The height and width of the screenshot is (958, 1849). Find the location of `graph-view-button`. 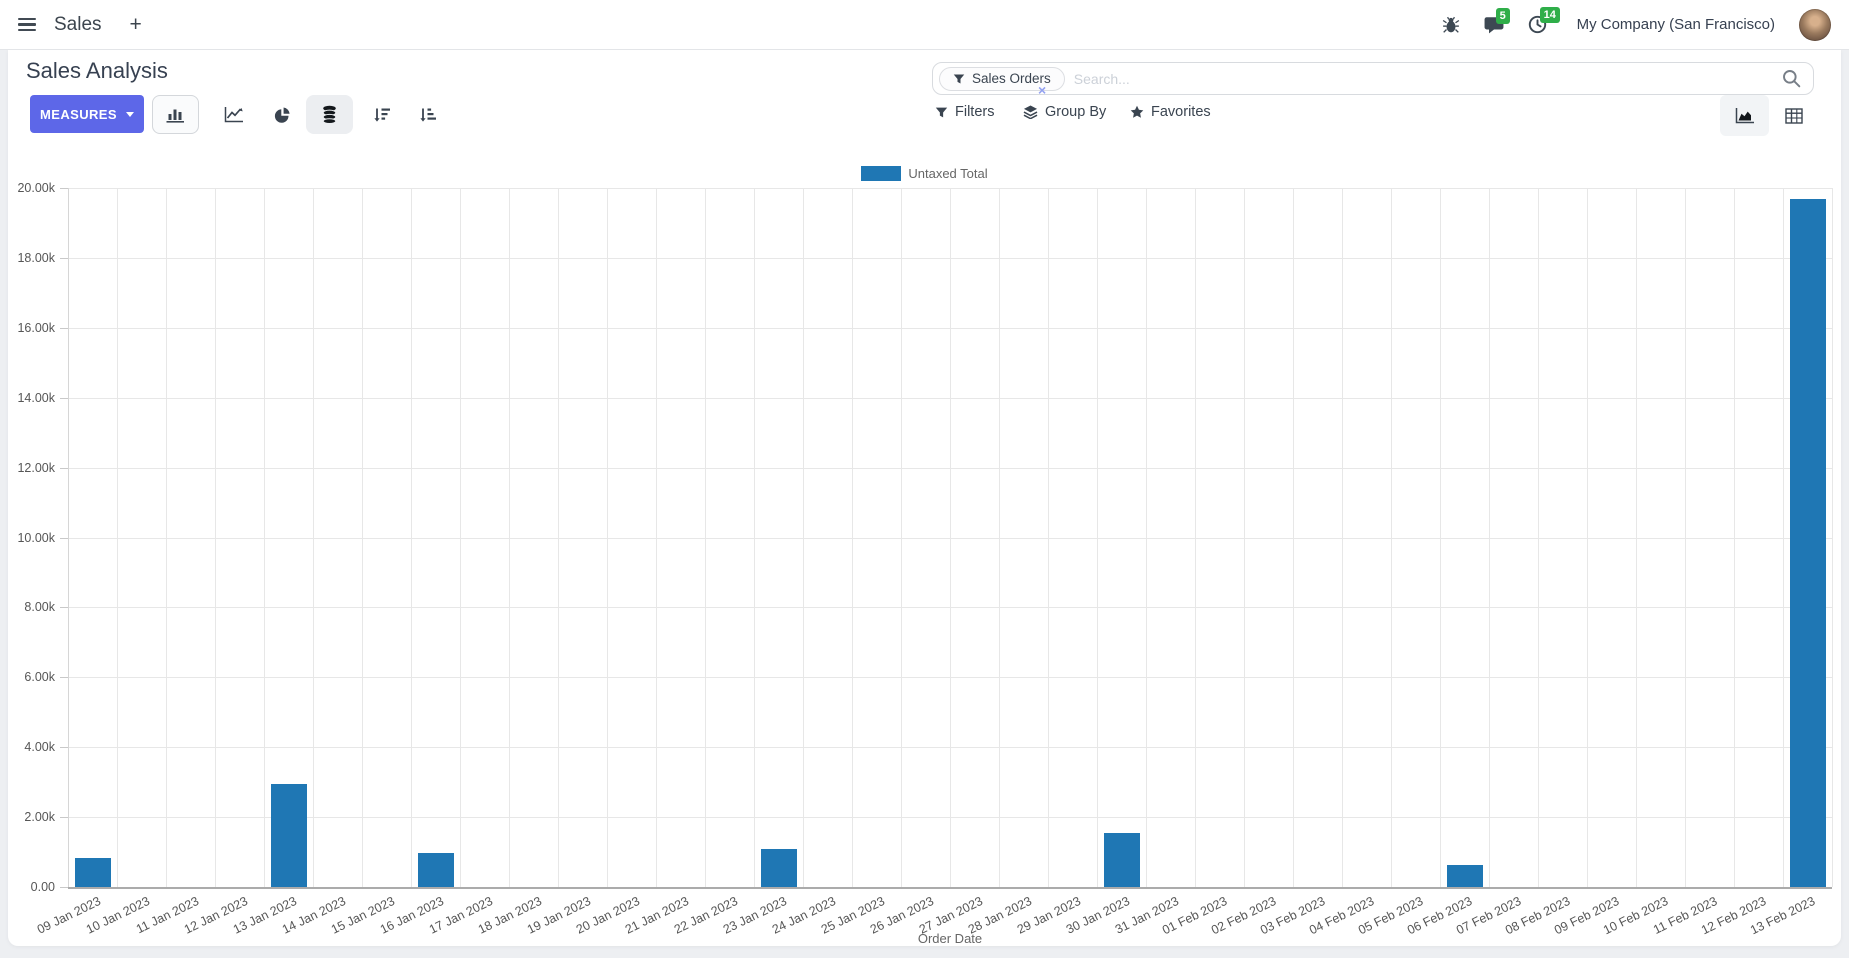

graph-view-button is located at coordinates (1744, 115).